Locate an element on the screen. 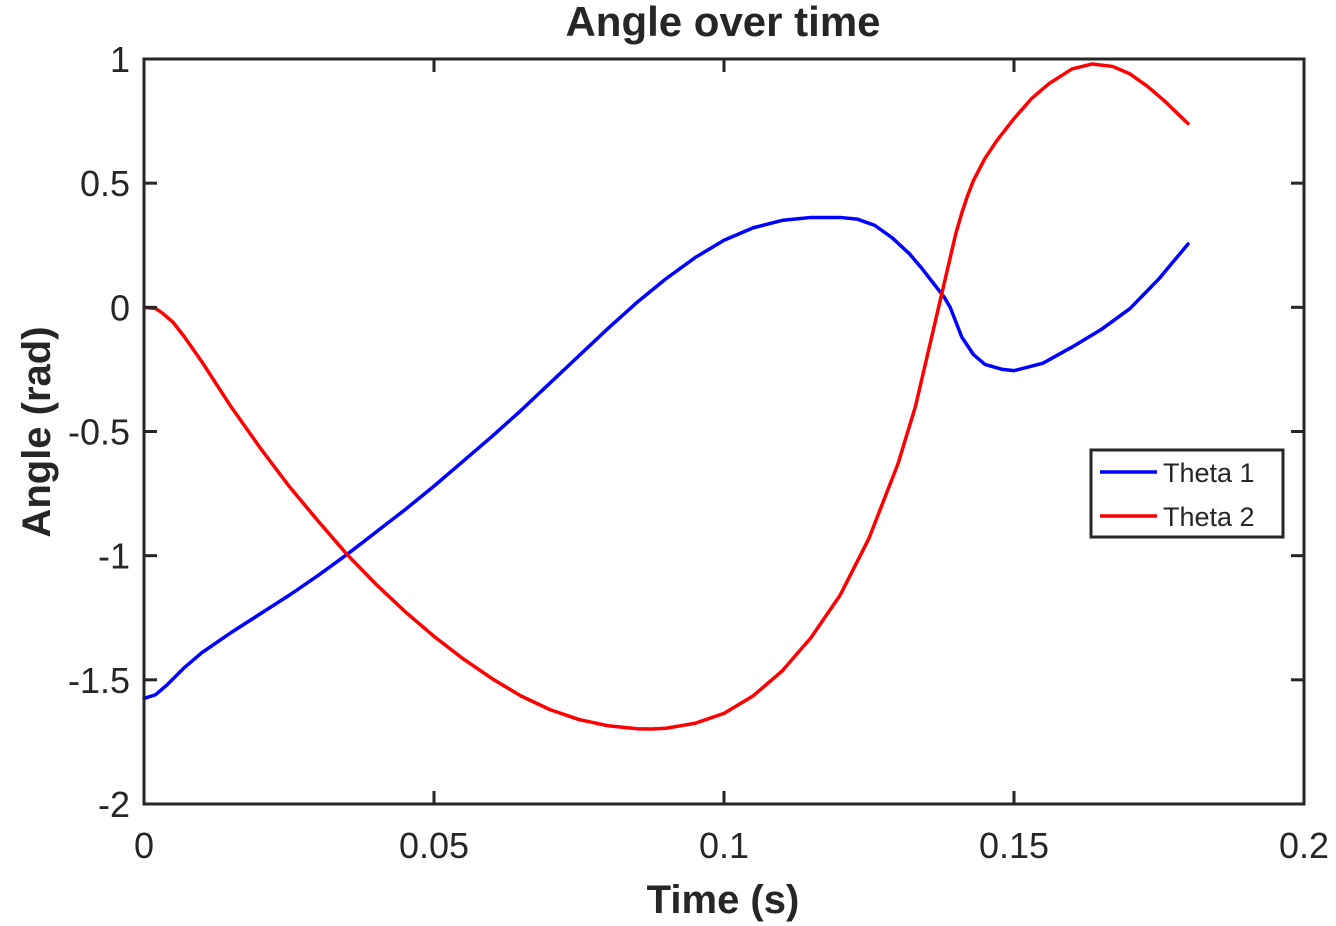 The height and width of the screenshot is (926, 1336). legend-box is located at coordinates (1187, 493).